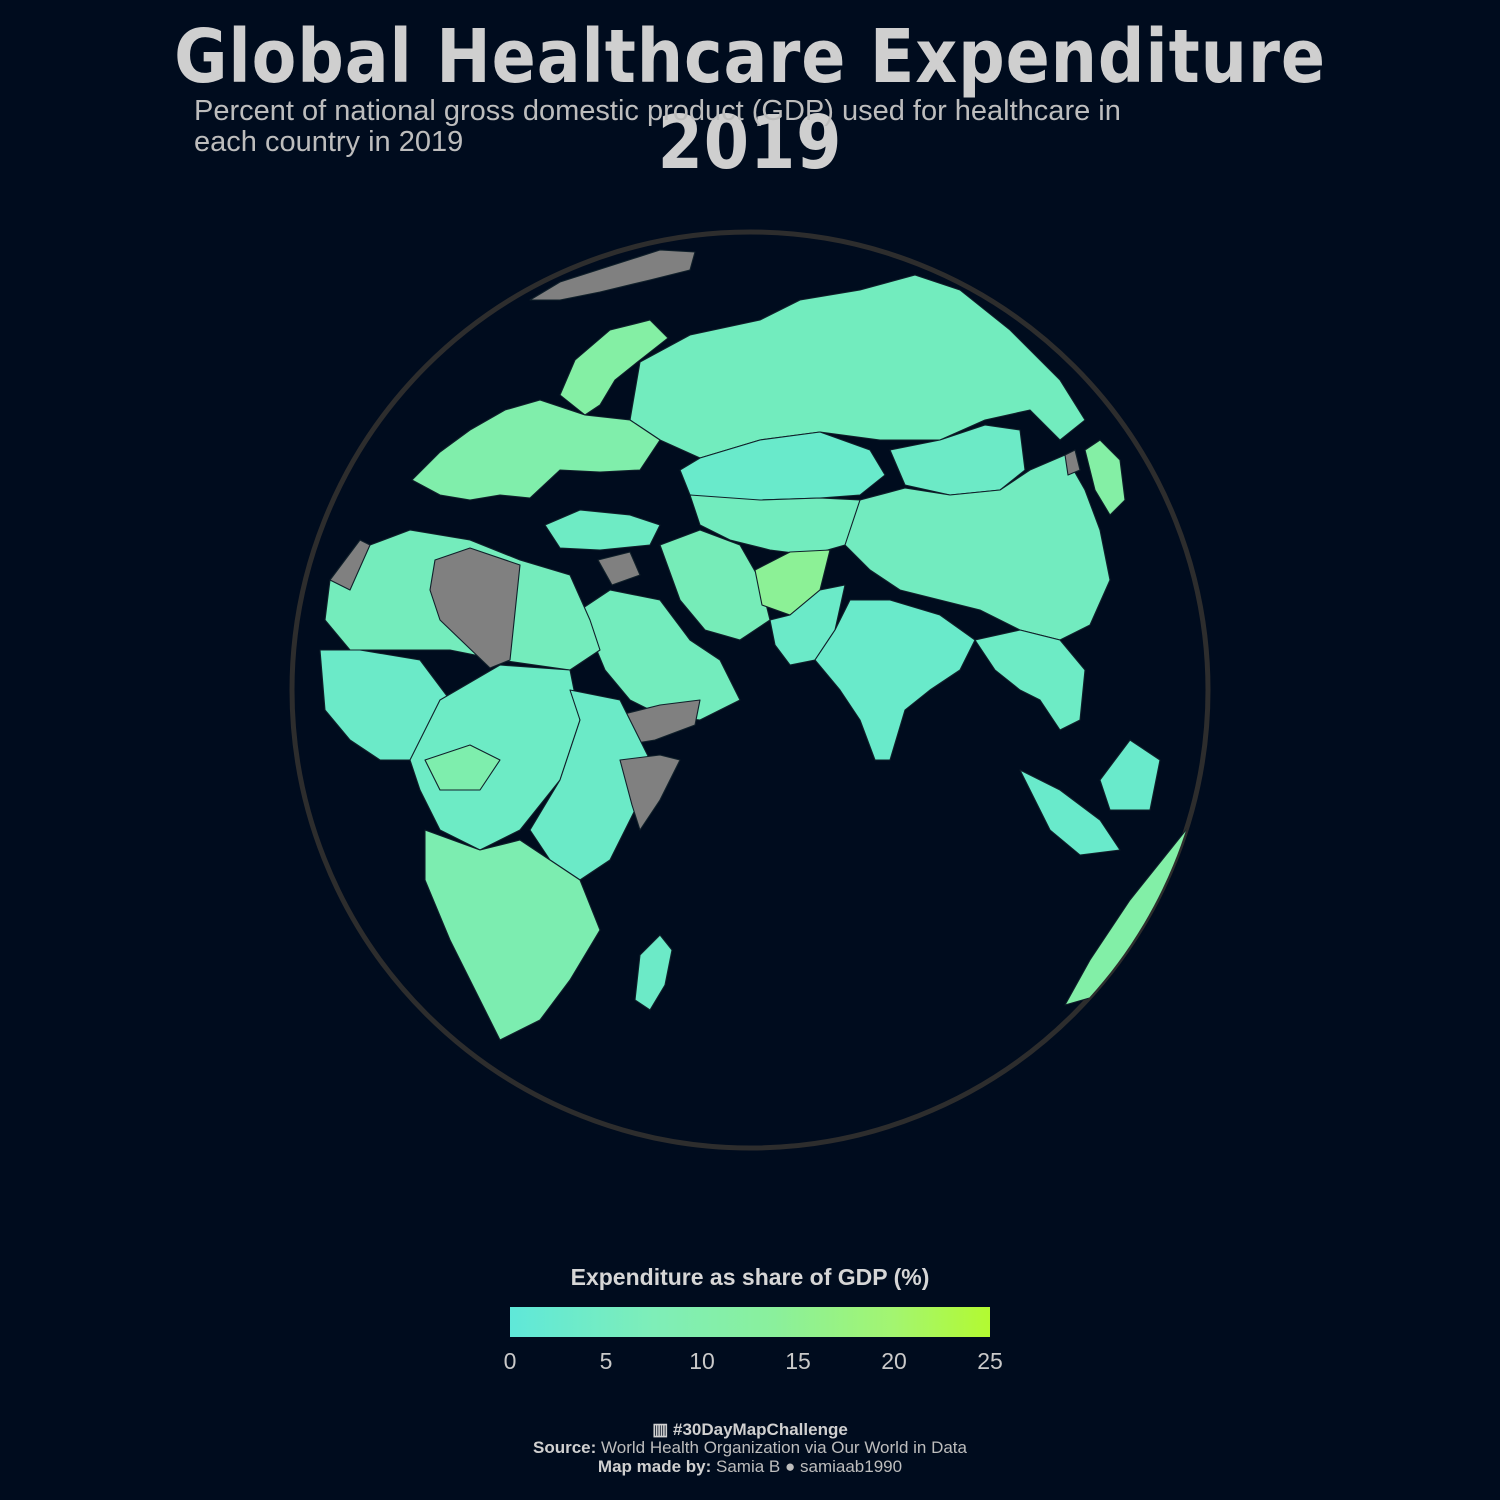  What do you see at coordinates (1030, 680) in the screenshot?
I see `region-southeast-asia` at bounding box center [1030, 680].